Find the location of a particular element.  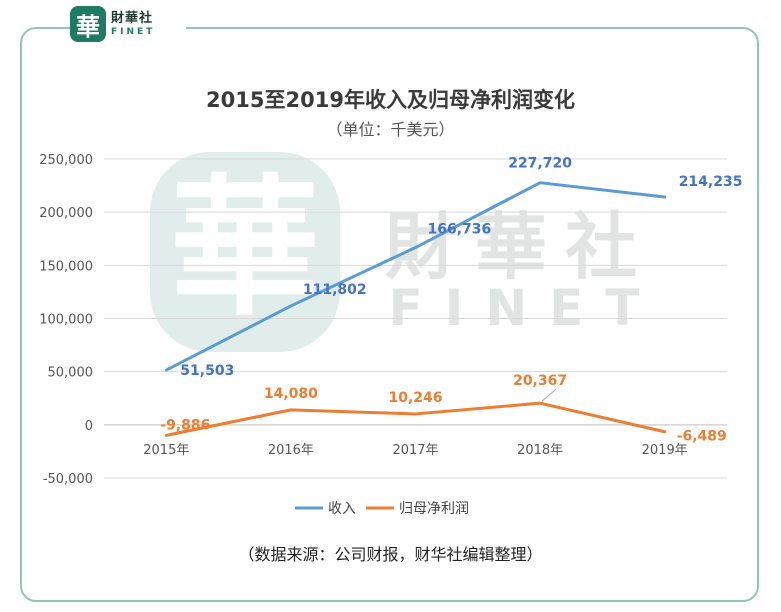

data-label: 10,246 is located at coordinates (415, 398).